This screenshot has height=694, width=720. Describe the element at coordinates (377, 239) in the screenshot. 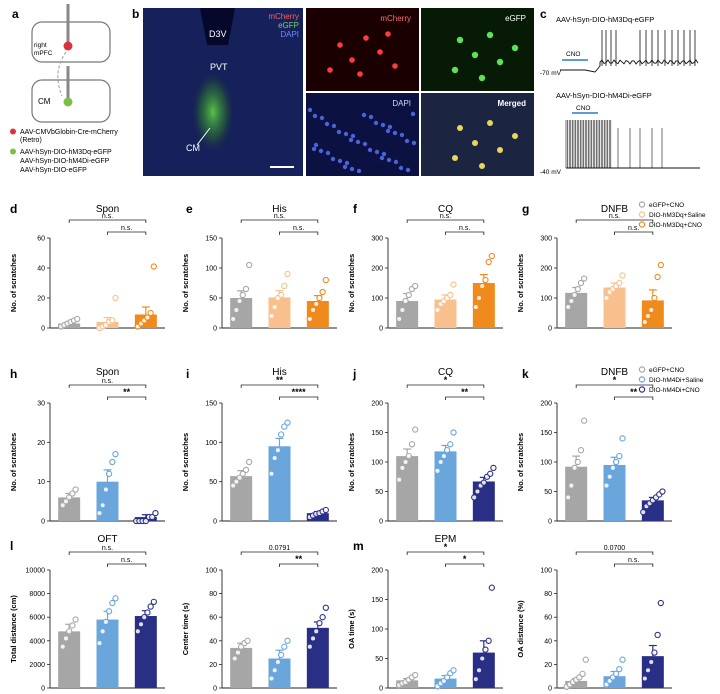

I see `y-tick-label: 300` at that location.